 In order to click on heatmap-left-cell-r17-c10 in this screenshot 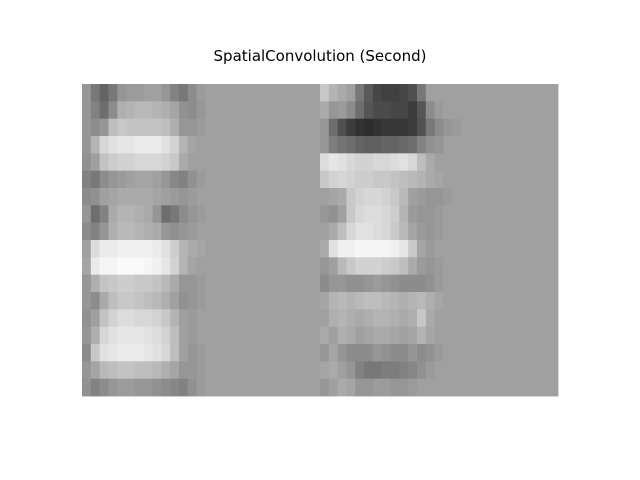, I will do `click(175, 387)`.